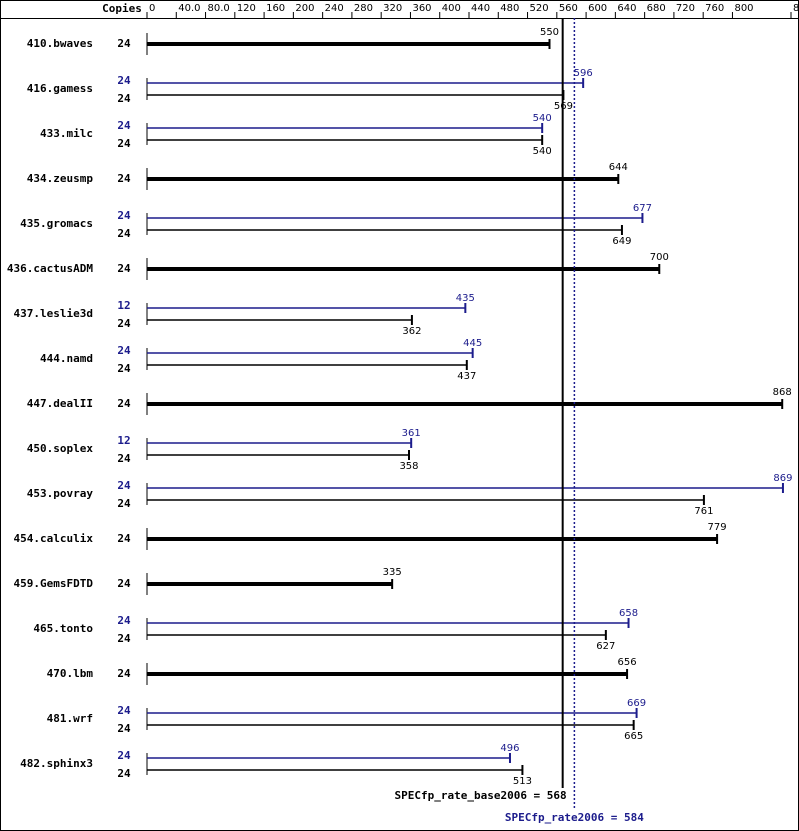 The width and height of the screenshot is (799, 831). Describe the element at coordinates (411, 433) in the screenshot. I see `value-label: 361` at that location.